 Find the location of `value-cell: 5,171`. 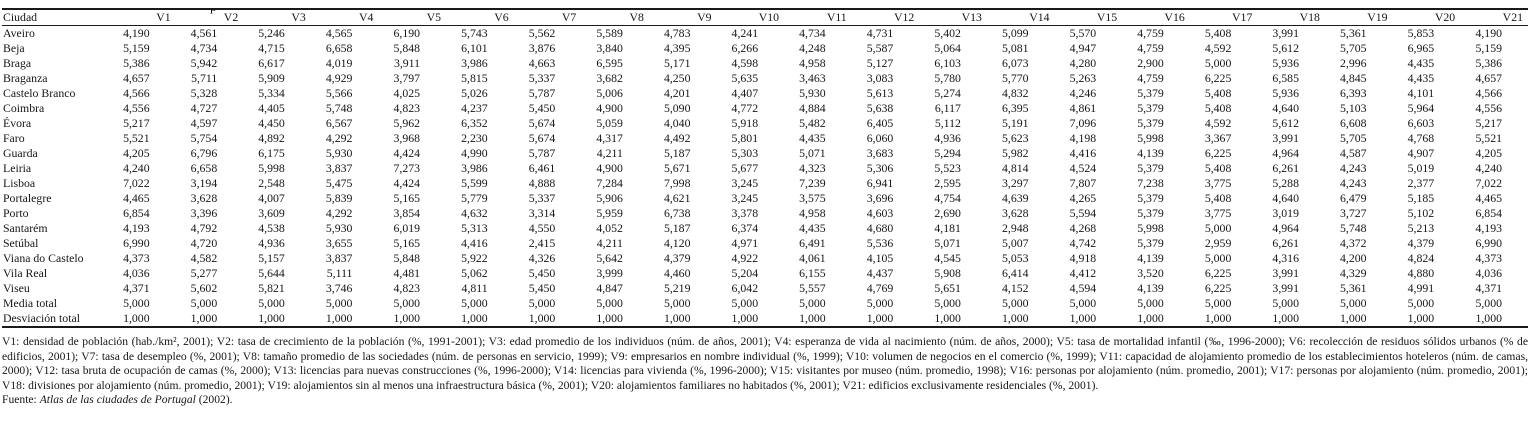

value-cell: 5,171 is located at coordinates (677, 63).